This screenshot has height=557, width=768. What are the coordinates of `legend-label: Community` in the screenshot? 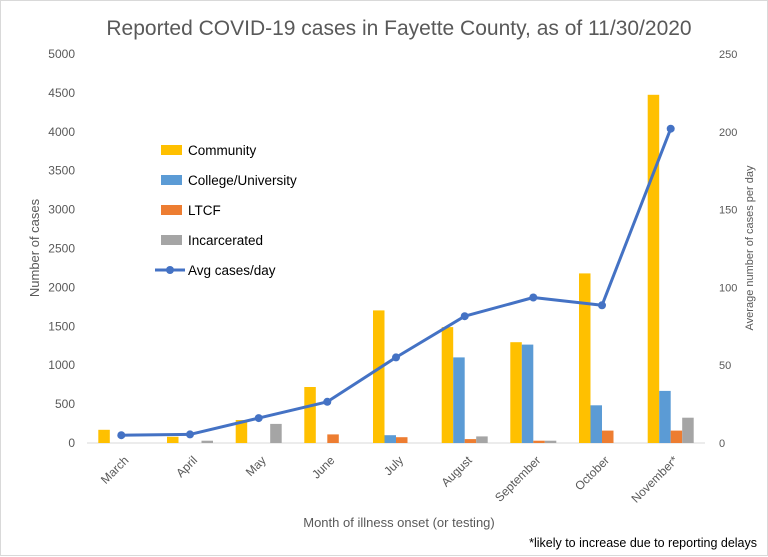 It's located at (222, 150).